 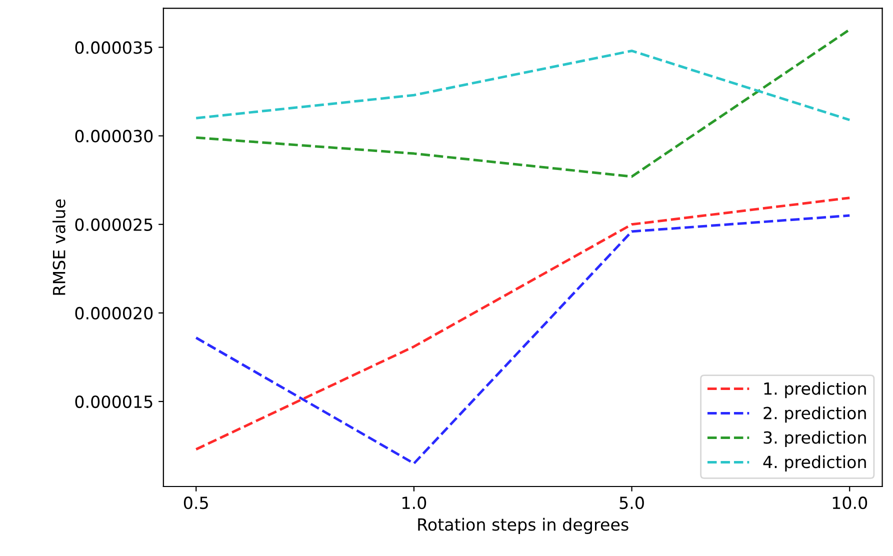 What do you see at coordinates (196, 503) in the screenshot?
I see `x-tick-label: 0.5` at bounding box center [196, 503].